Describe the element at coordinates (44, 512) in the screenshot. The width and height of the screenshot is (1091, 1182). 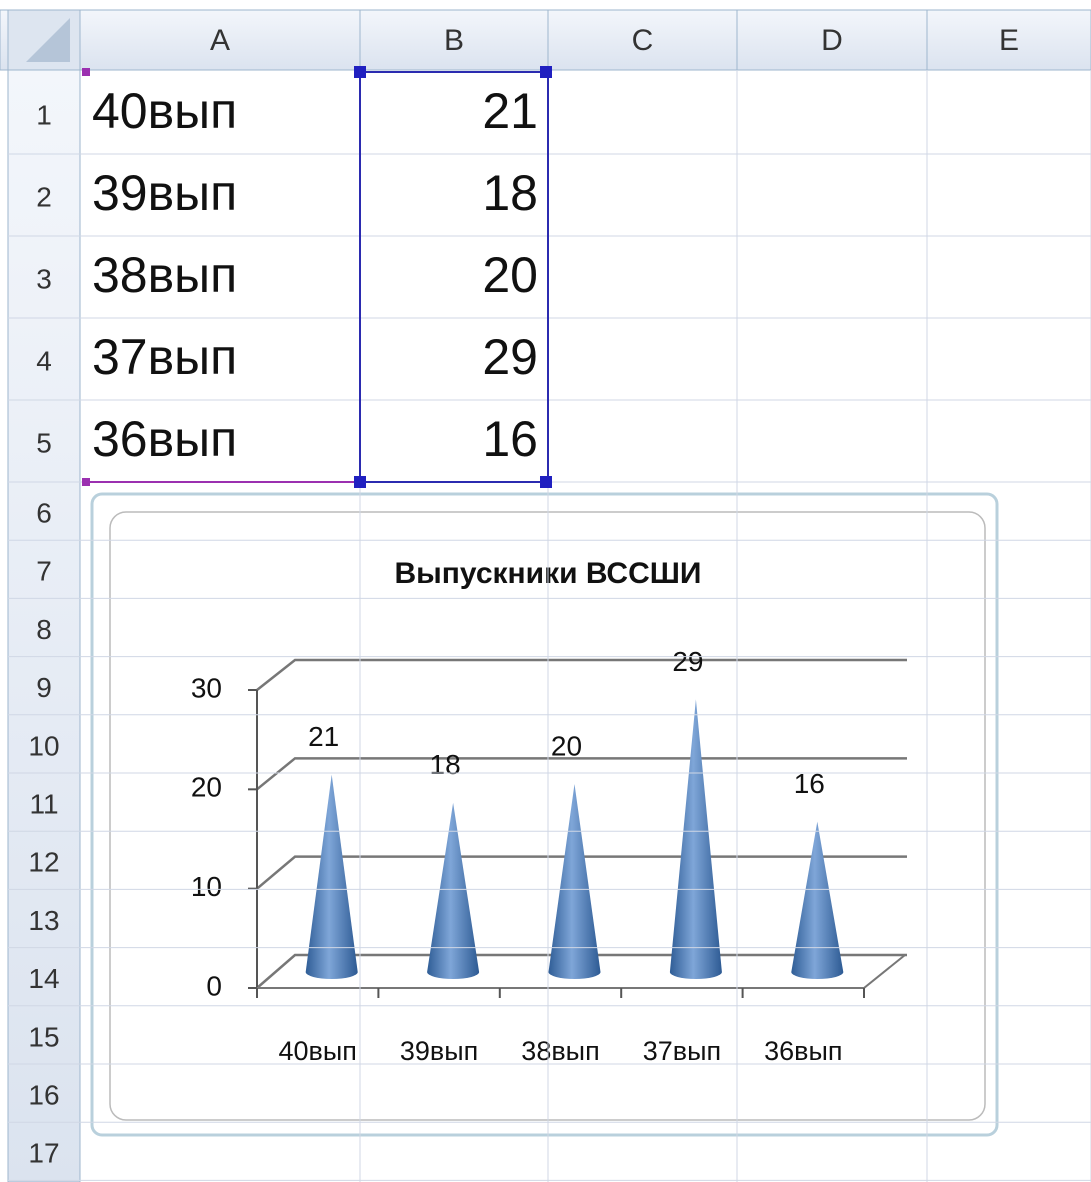
I see `row-header: 6` at that location.